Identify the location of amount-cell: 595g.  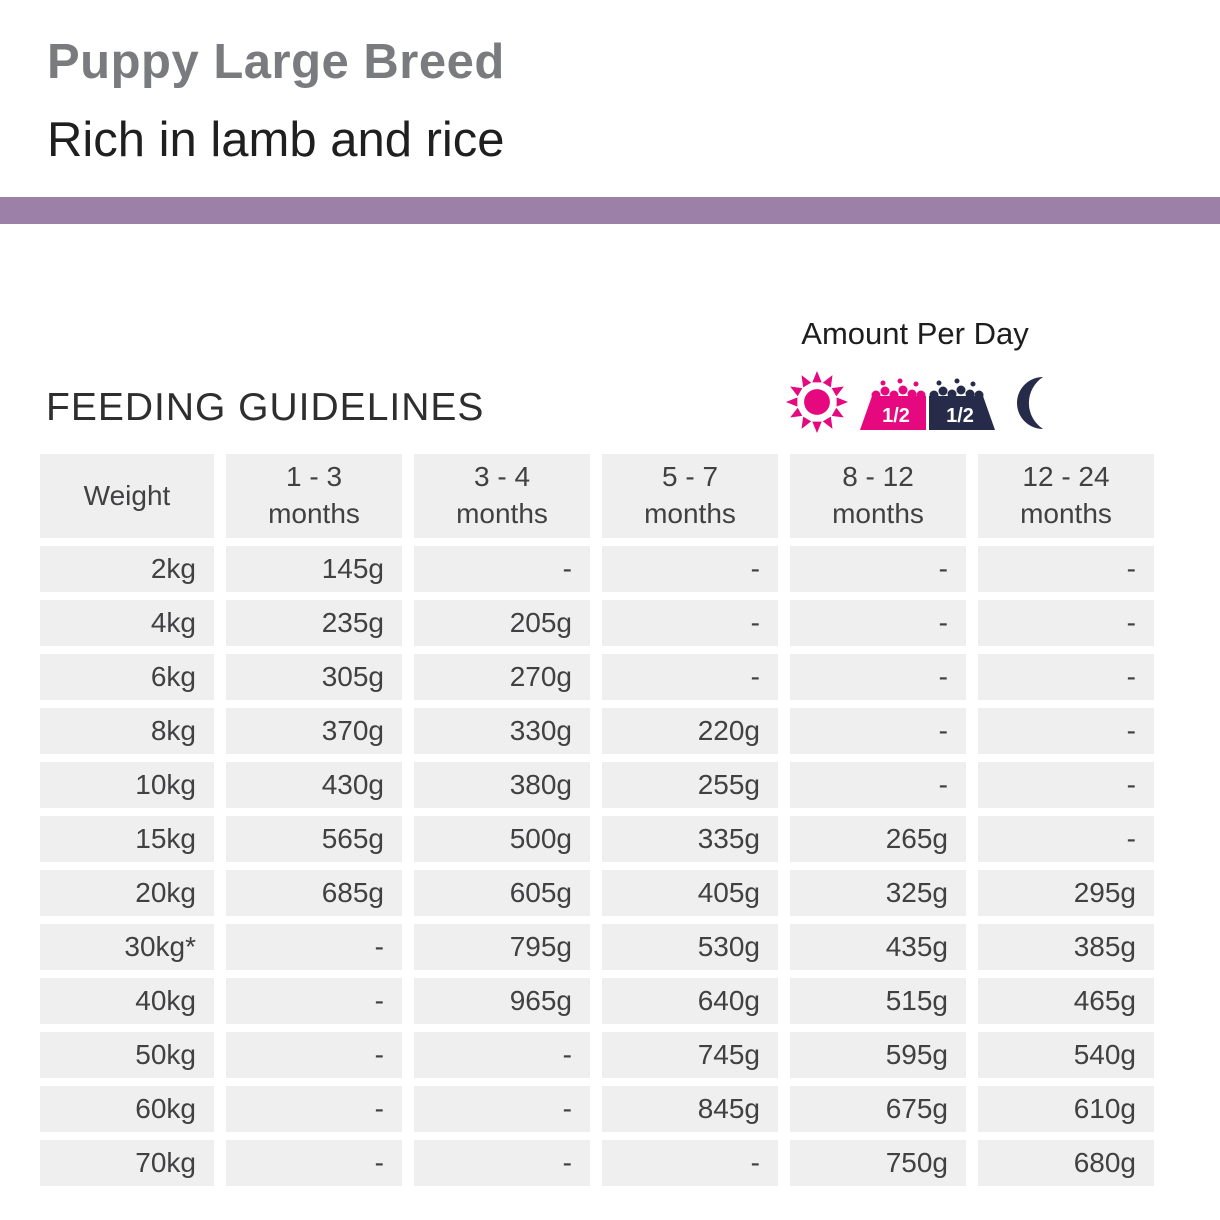
(878, 1055).